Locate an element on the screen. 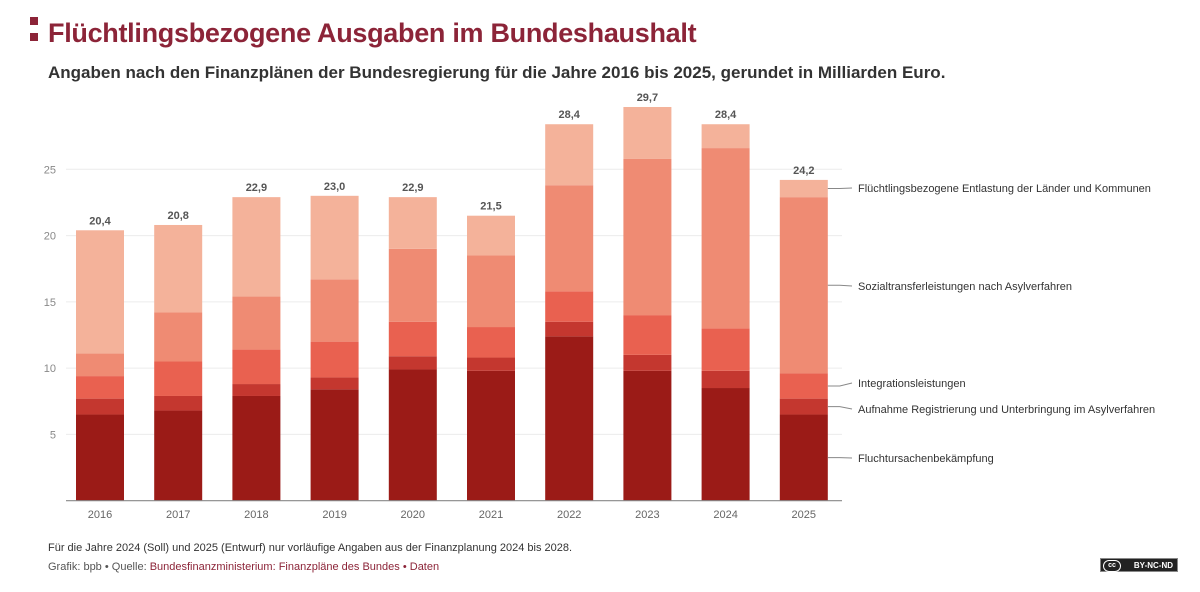 The height and width of the screenshot is (592, 1200). y-tick-label: 15 is located at coordinates (50, 303).